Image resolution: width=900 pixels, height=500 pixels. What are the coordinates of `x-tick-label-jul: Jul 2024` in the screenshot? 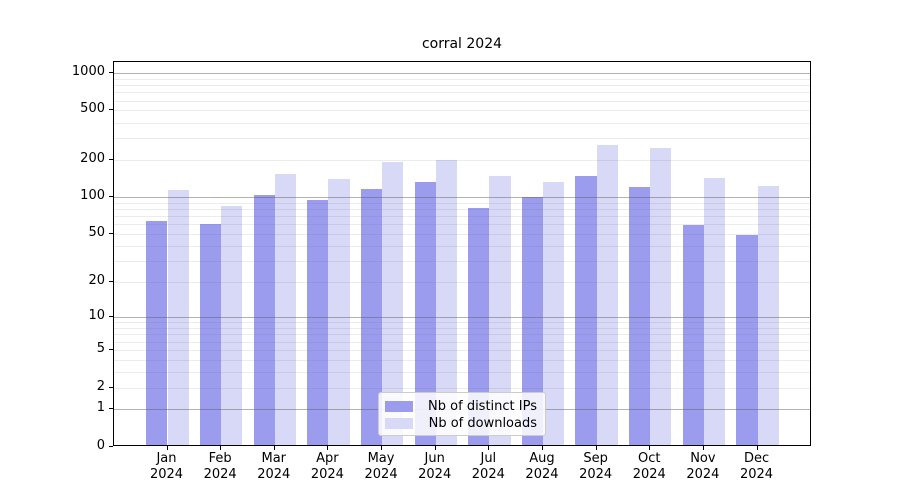 It's located at (488, 467).